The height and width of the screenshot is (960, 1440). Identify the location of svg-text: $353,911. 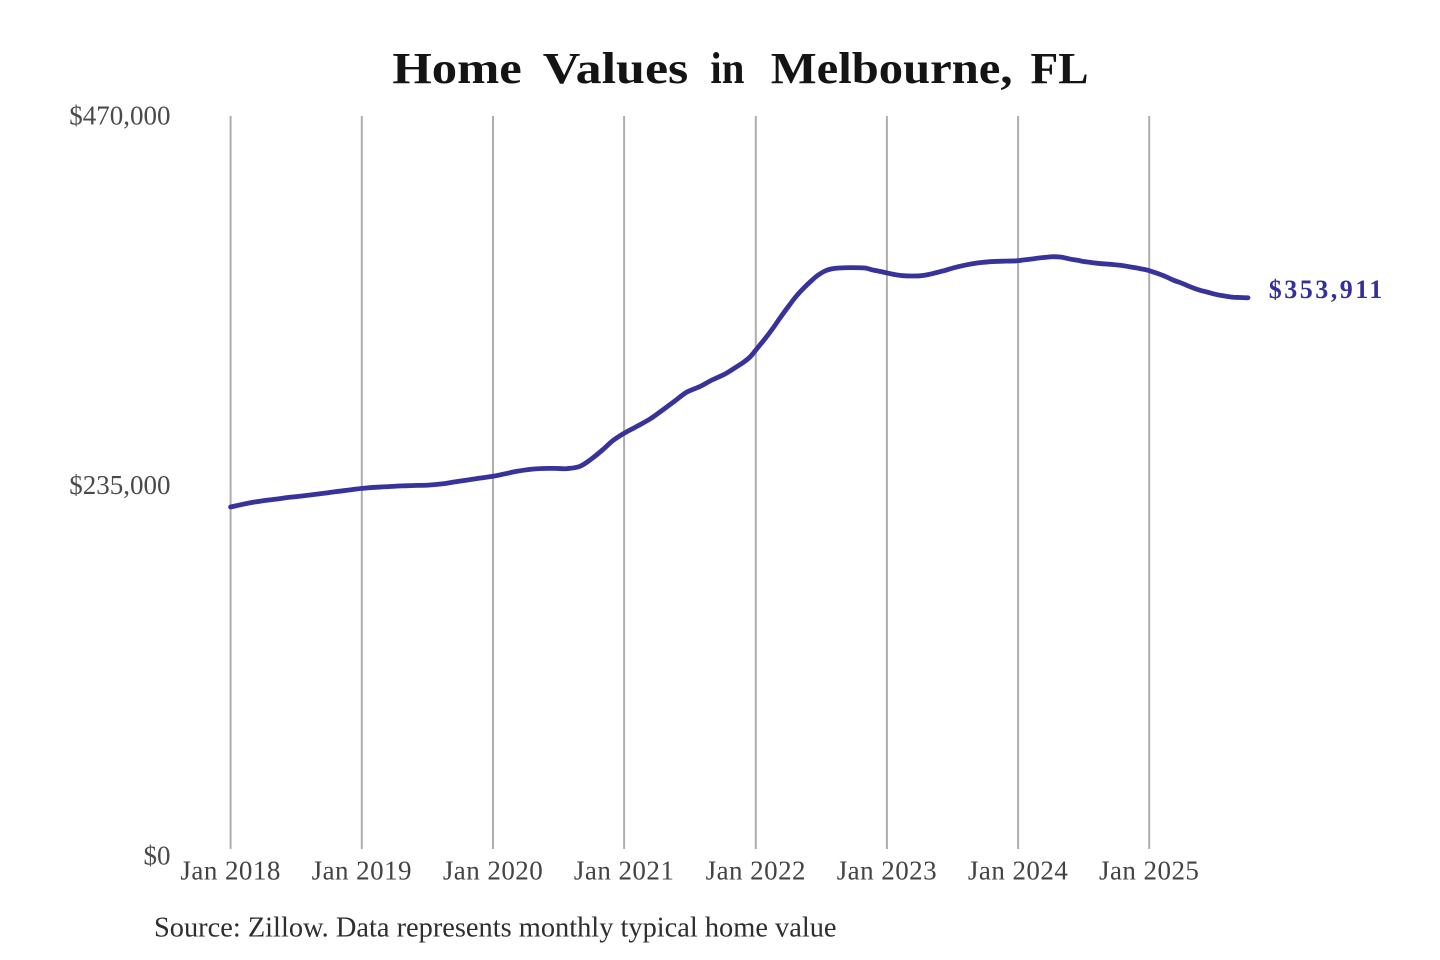
(1327, 289).